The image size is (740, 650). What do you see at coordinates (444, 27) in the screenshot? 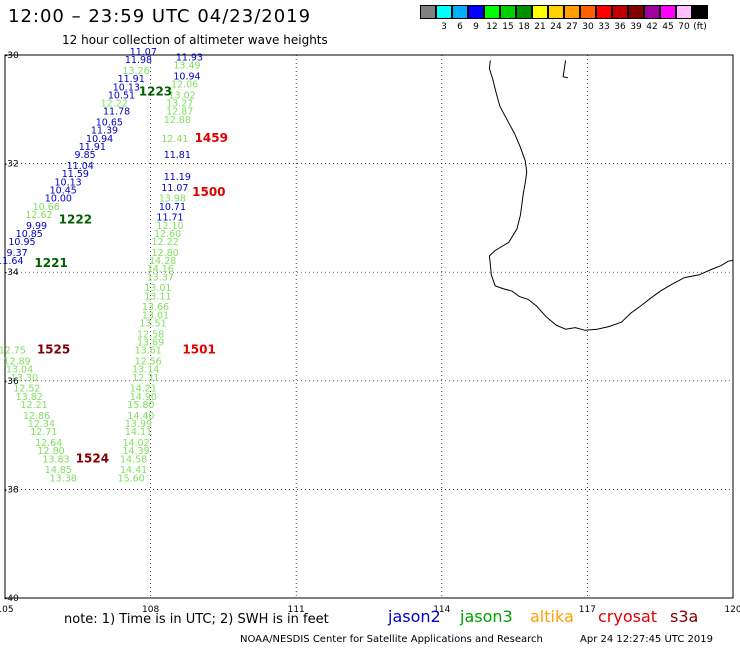
I see `scale-label: 3` at bounding box center [444, 27].